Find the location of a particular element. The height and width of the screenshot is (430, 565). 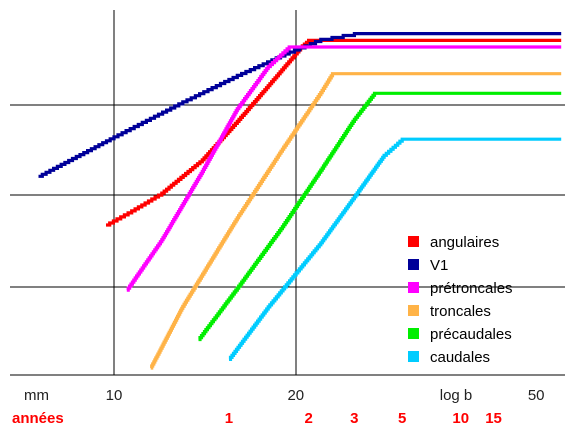

year-tick-label-1: 2 is located at coordinates (308, 418).